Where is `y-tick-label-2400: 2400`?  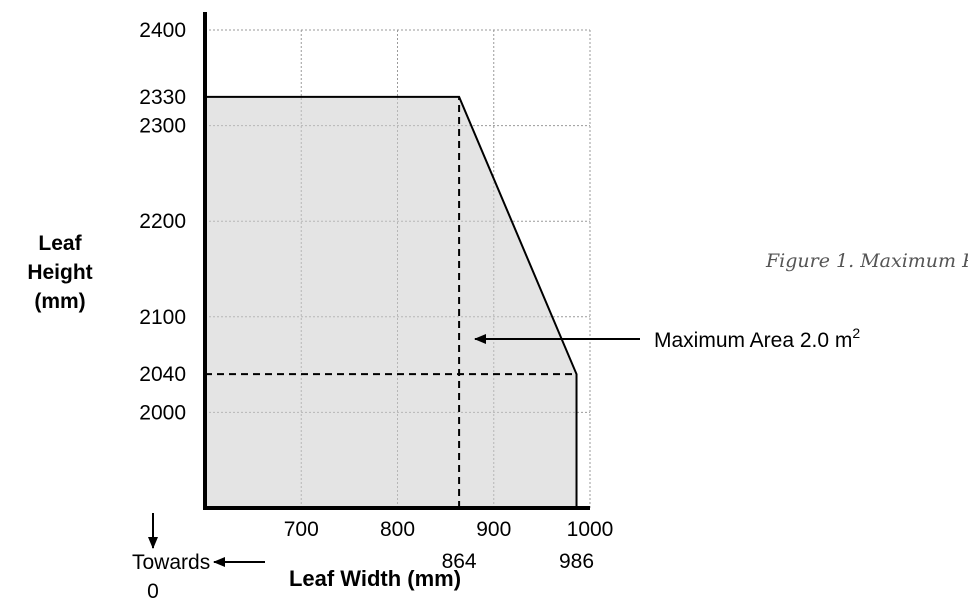 y-tick-label-2400: 2400 is located at coordinates (162, 30).